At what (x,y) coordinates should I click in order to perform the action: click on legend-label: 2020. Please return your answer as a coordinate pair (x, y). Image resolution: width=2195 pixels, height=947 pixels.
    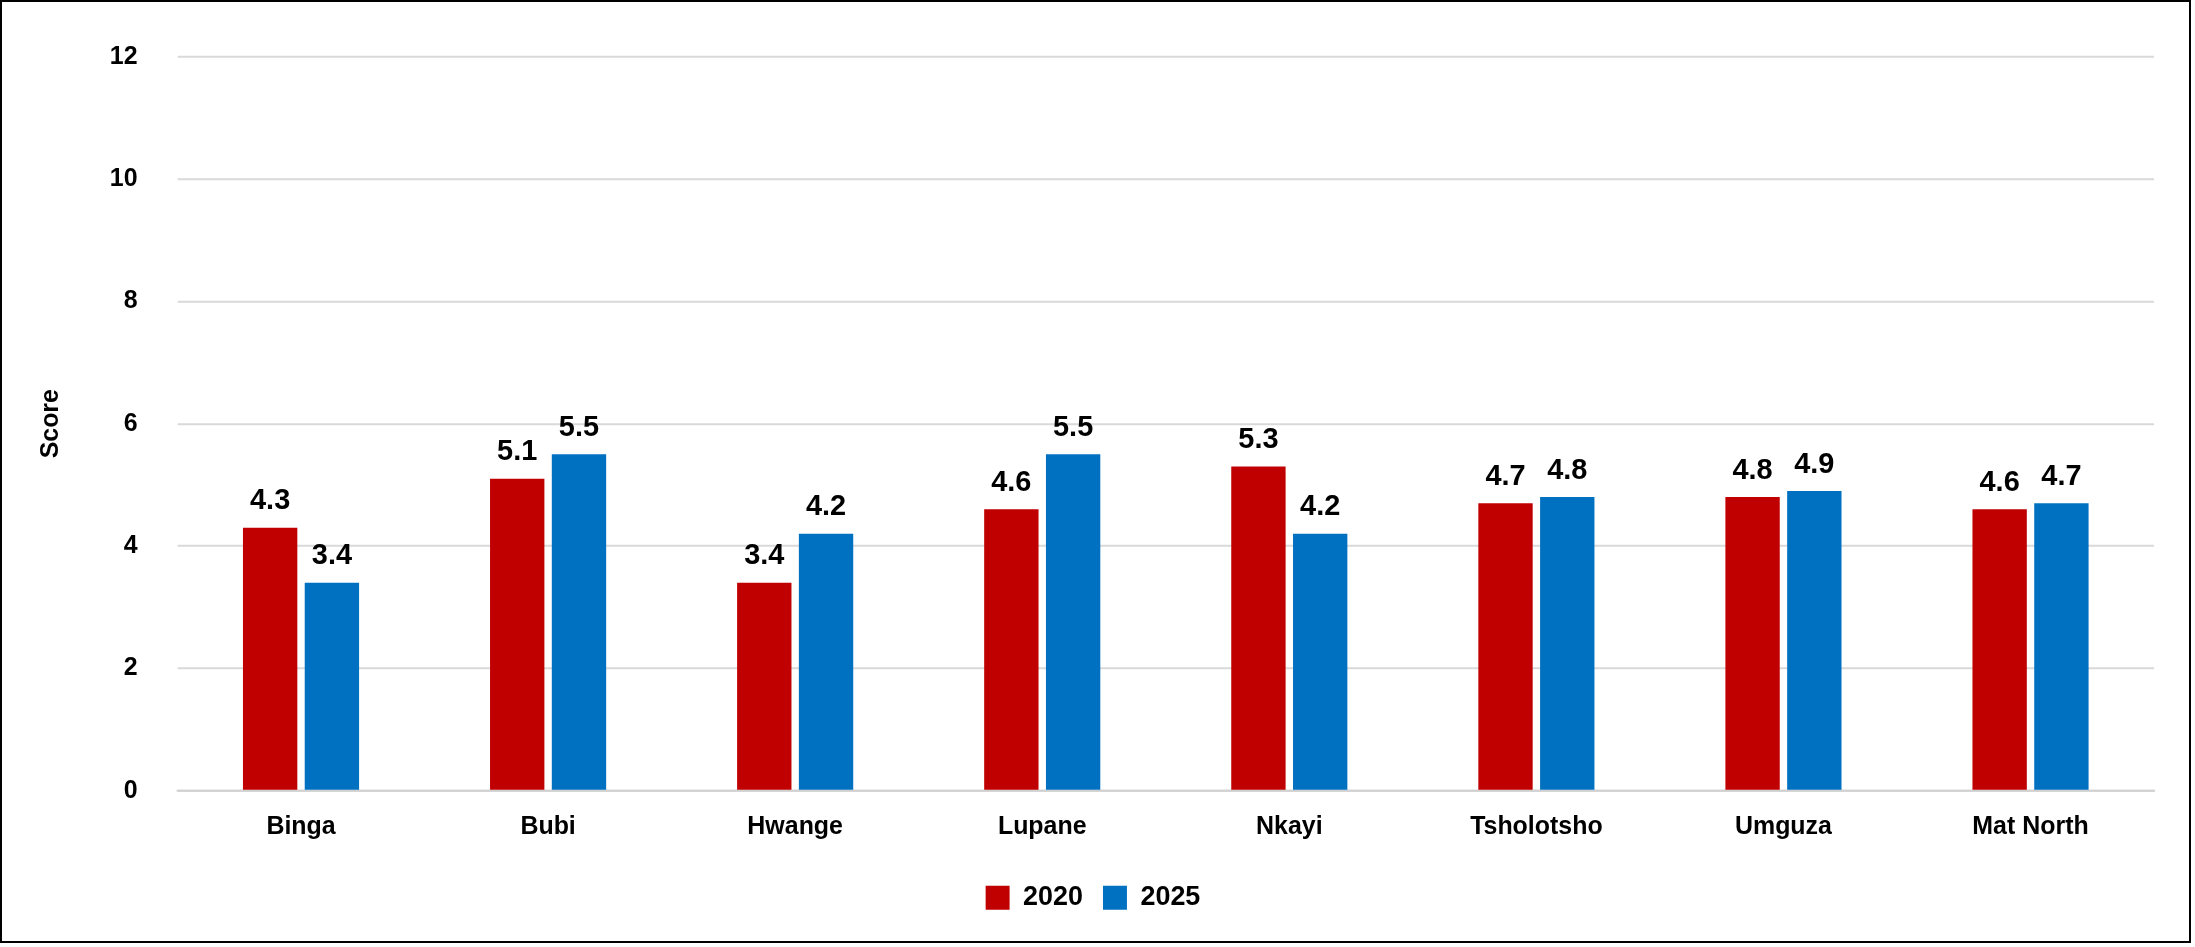
    Looking at the image, I should click on (1053, 896).